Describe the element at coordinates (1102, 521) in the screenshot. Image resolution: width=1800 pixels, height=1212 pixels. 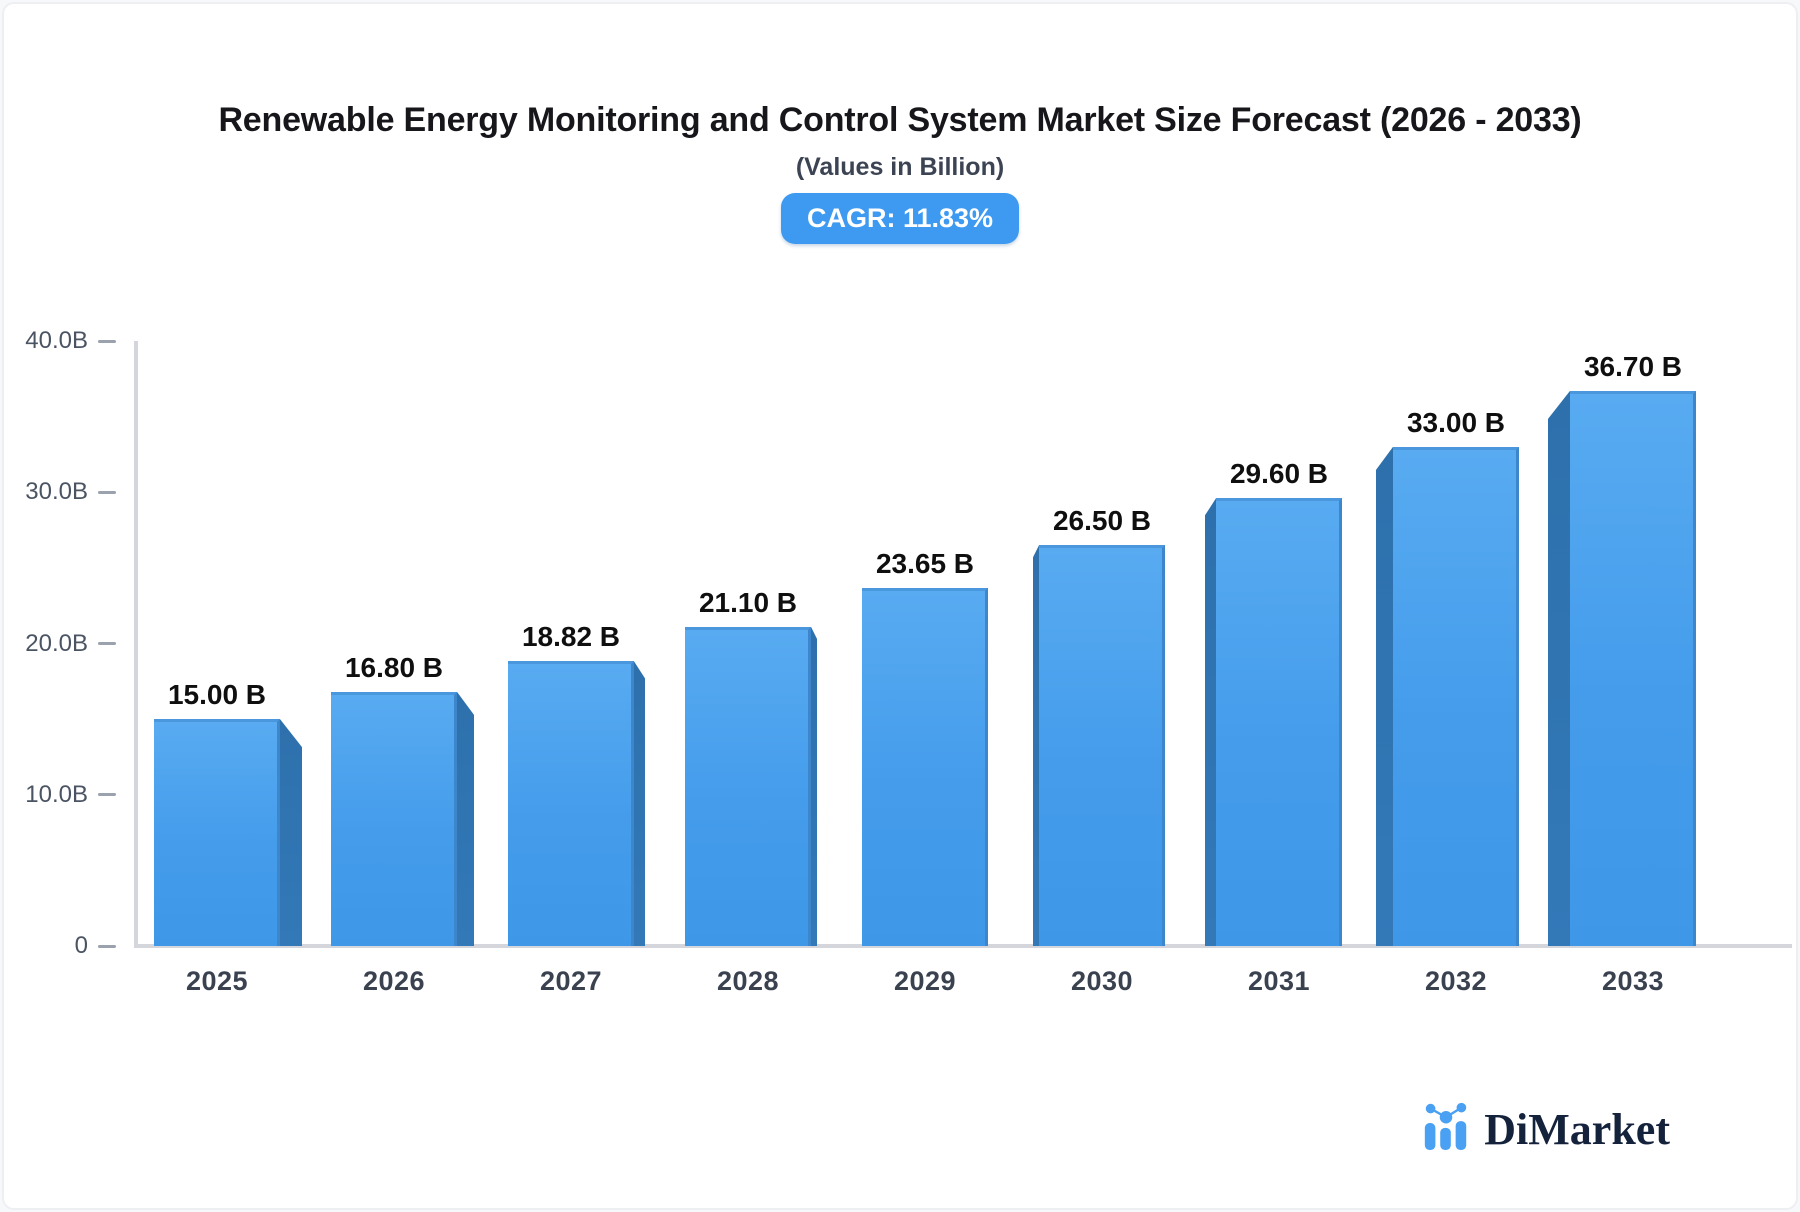
I see `bar-value-label: 26.50 B` at that location.